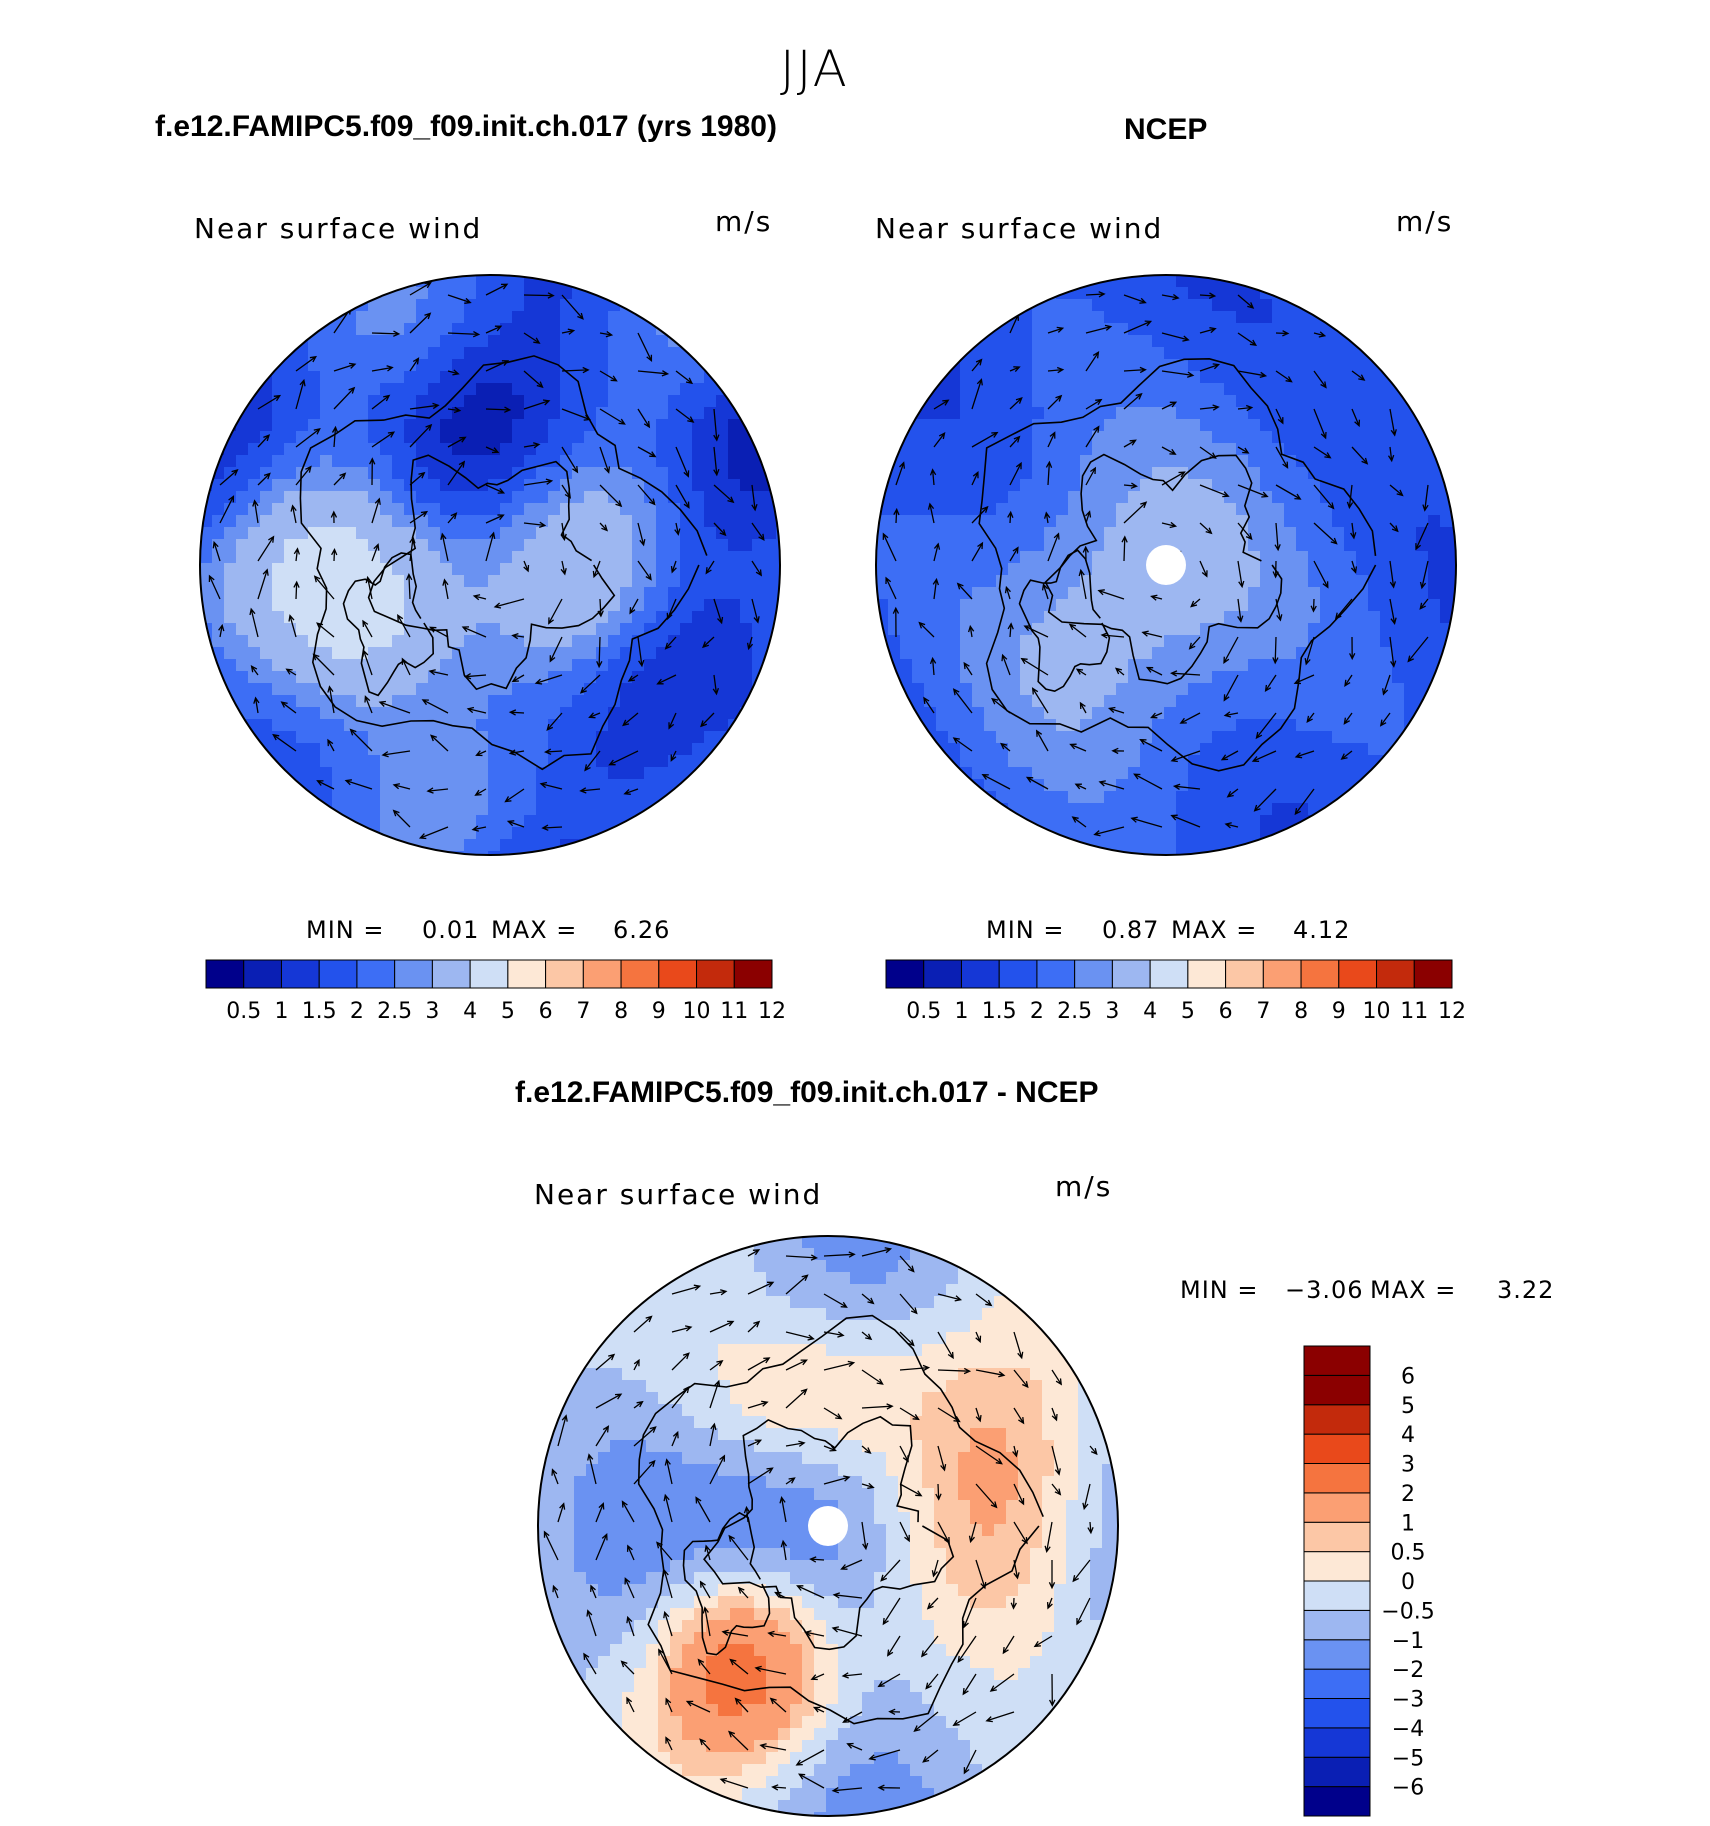 The image size is (1710, 1826). Describe the element at coordinates (508, 1011) in the screenshot. I see `colorbar-tick-label: 5` at that location.